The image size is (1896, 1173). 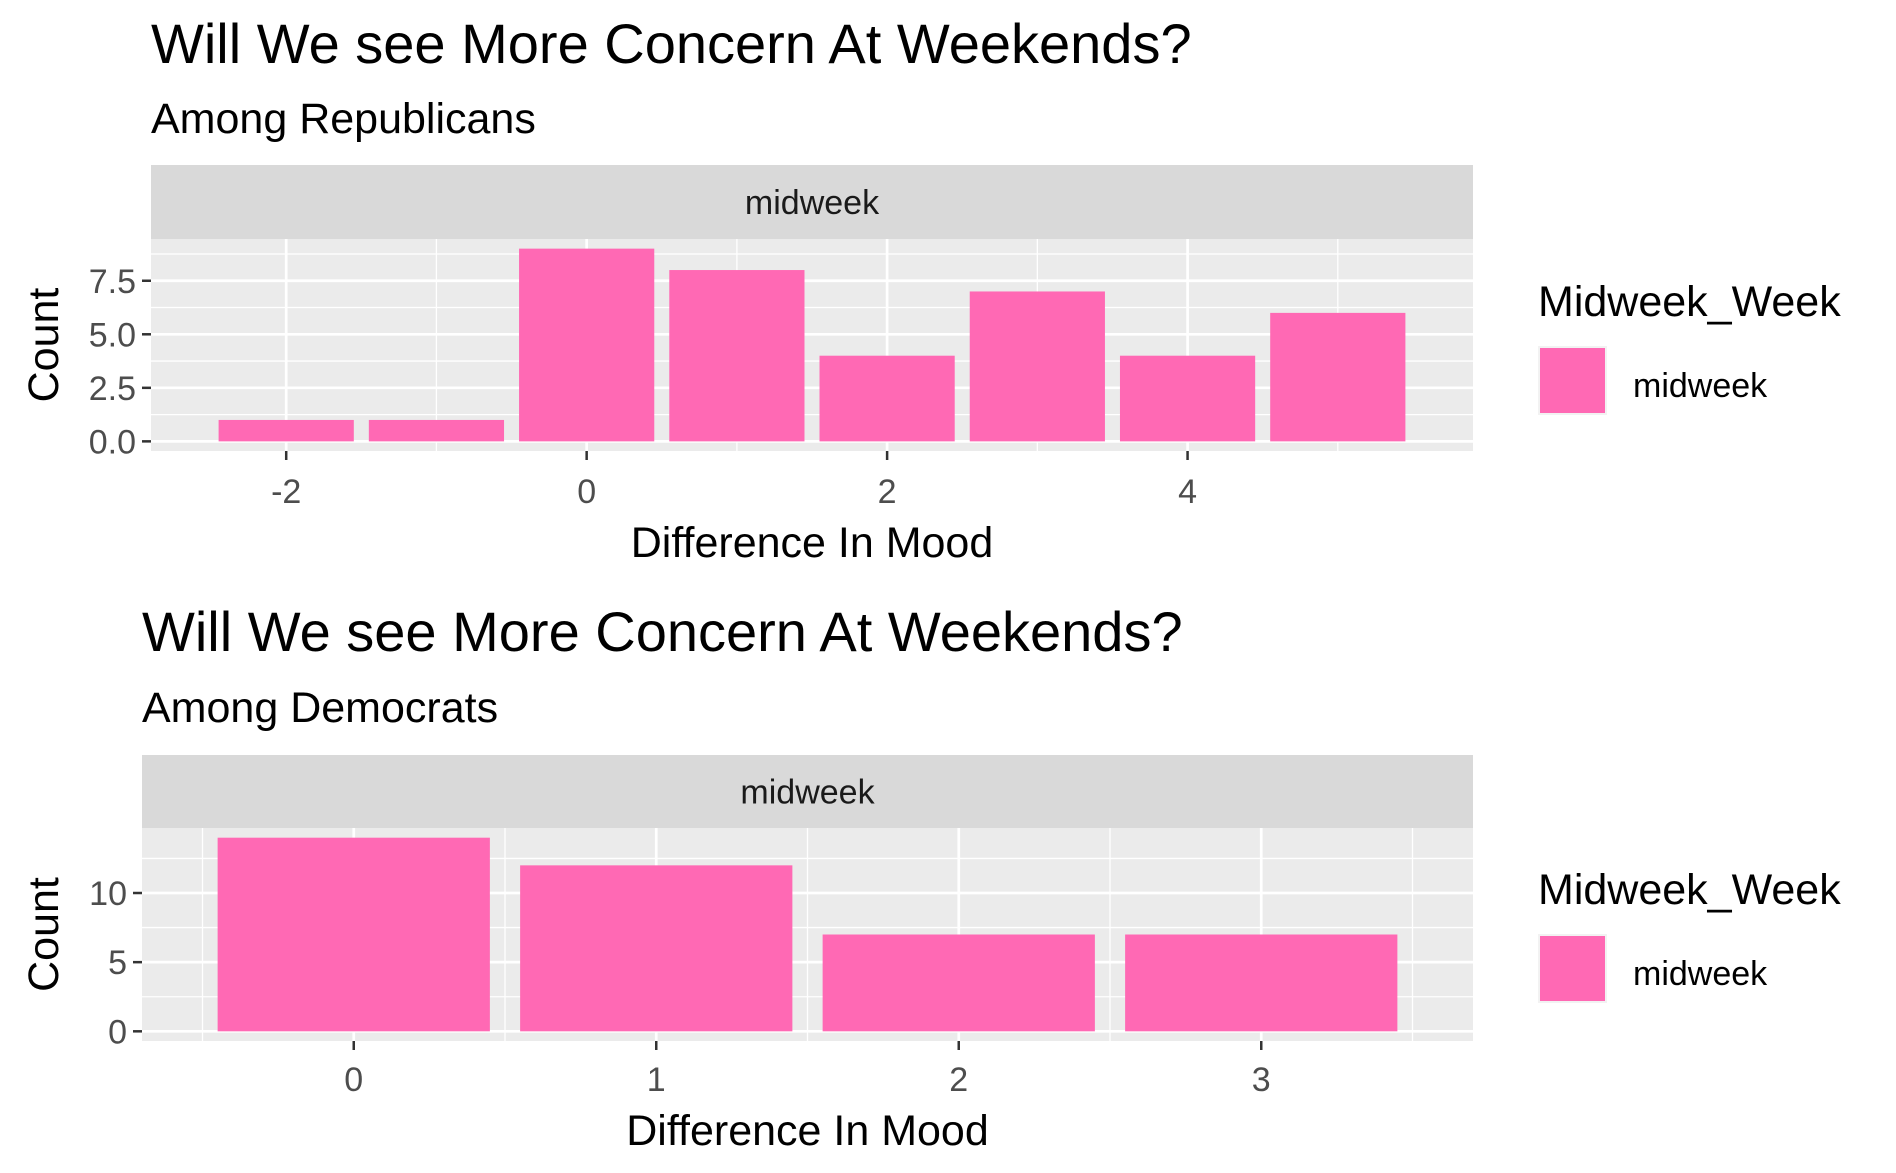 I want to click on y-tick-label: 5, so click(x=117, y=963).